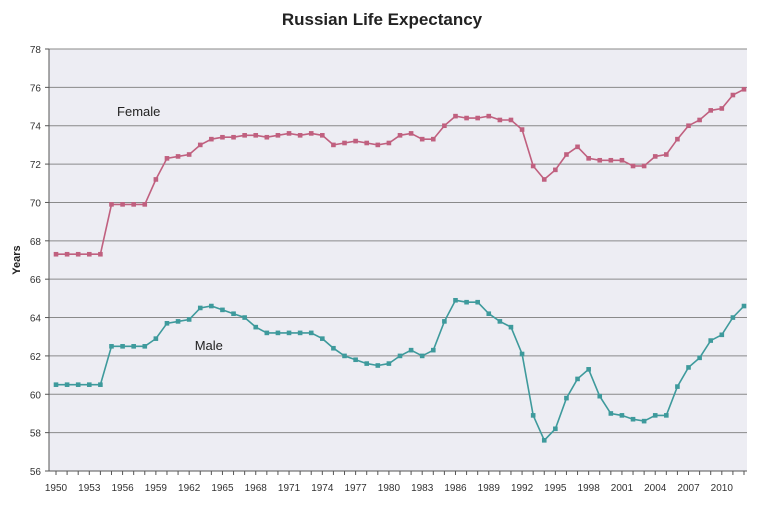 This screenshot has height=505, width=764. Describe the element at coordinates (36, 319) in the screenshot. I see `y-tick-label: 64` at that location.